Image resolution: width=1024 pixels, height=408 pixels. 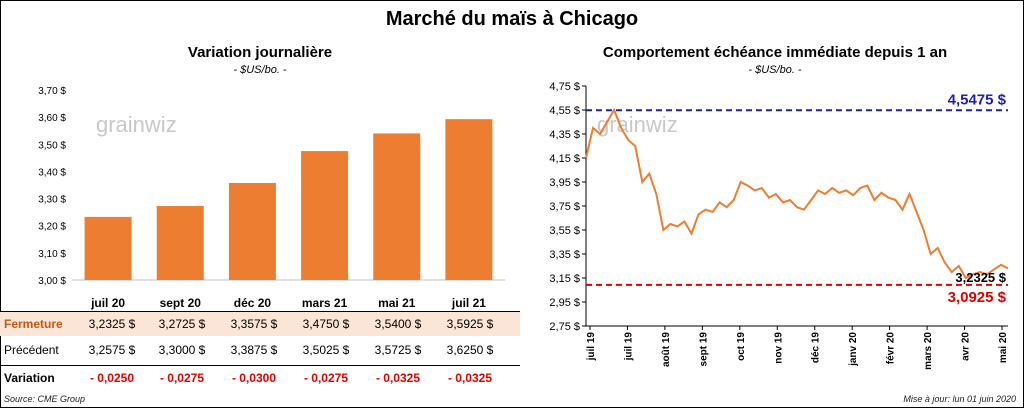 What do you see at coordinates (564, 183) in the screenshot?
I see `y-tick-label: 3,95 $` at bounding box center [564, 183].